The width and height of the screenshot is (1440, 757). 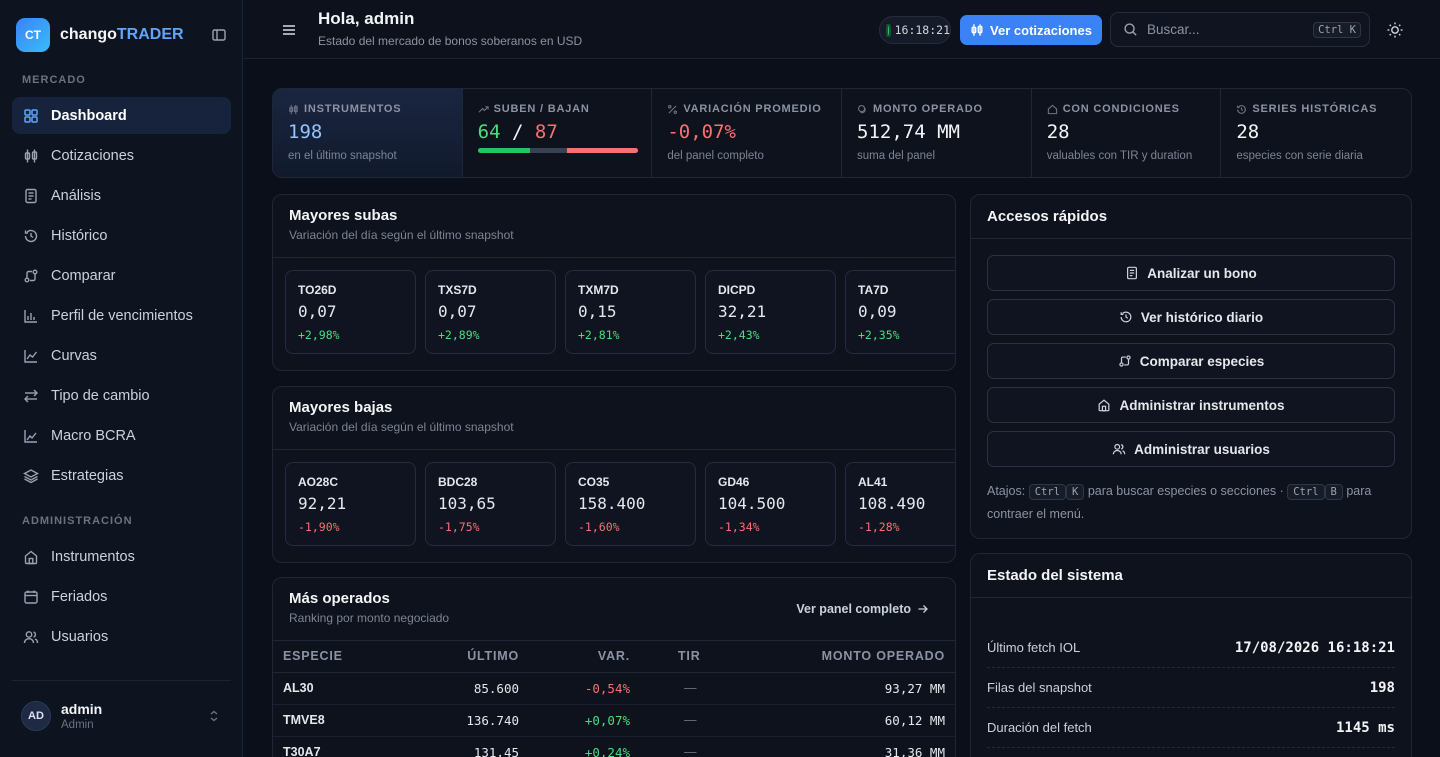 I want to click on column-header: VAR., so click(x=574, y=657).